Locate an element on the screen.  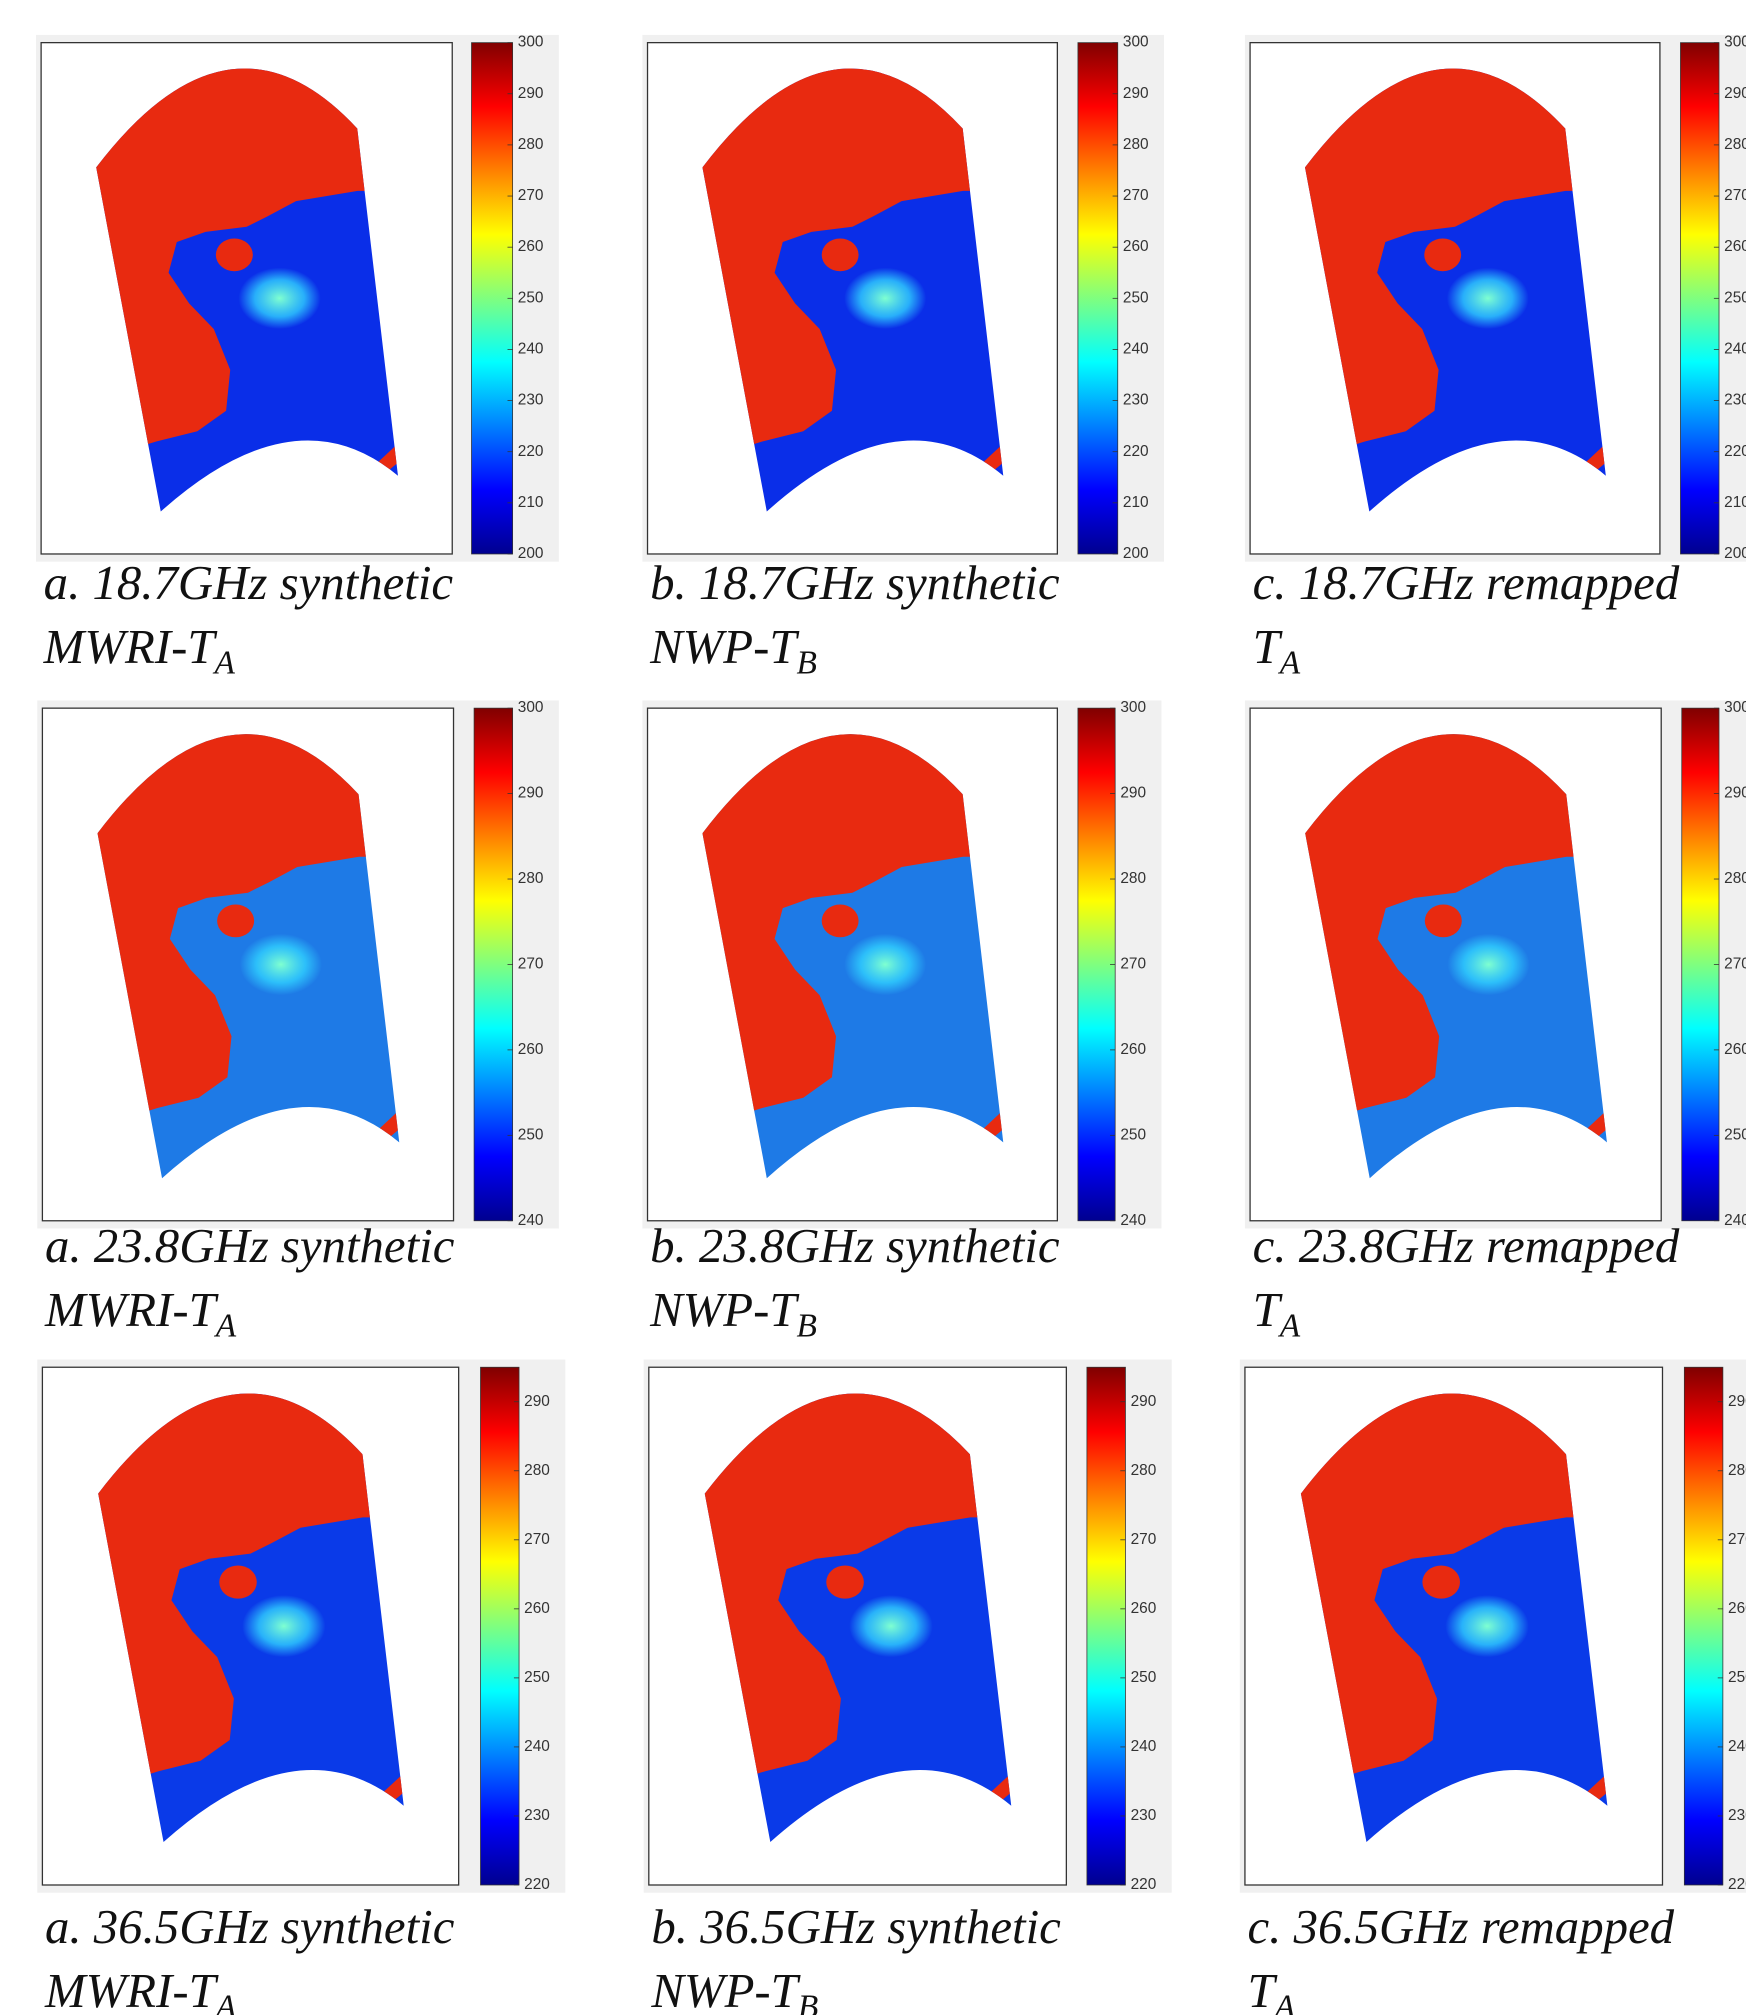
caption-text: NWP-T is located at coordinates (724, 646).